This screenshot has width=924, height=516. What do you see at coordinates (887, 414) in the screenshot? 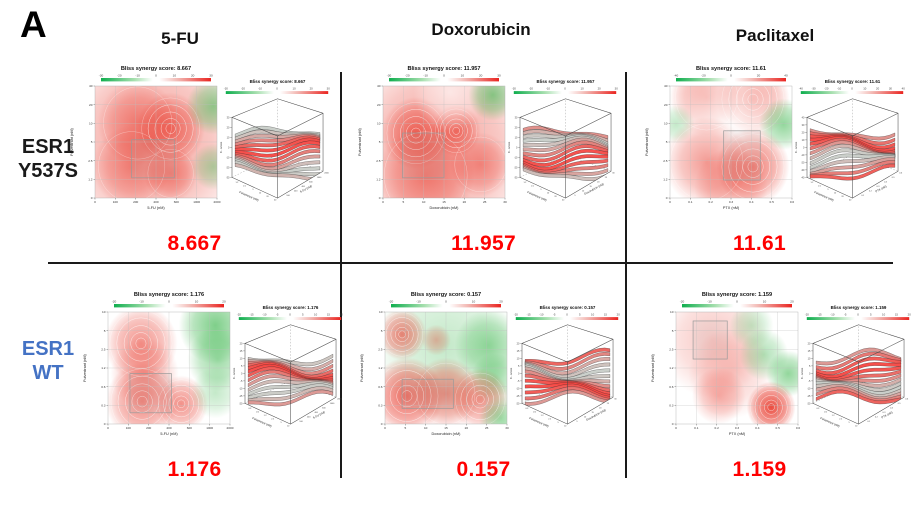
I see `x-axis-label-3d: PTX (nM)` at bounding box center [887, 414].